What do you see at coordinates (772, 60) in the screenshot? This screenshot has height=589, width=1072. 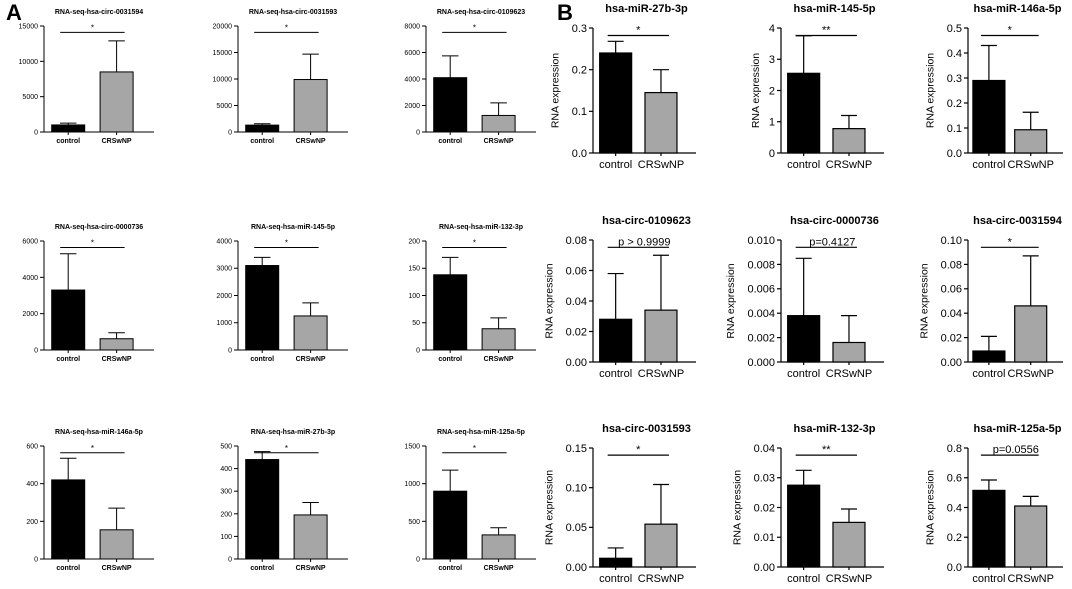 I see `y-tick-label: 3` at bounding box center [772, 60].